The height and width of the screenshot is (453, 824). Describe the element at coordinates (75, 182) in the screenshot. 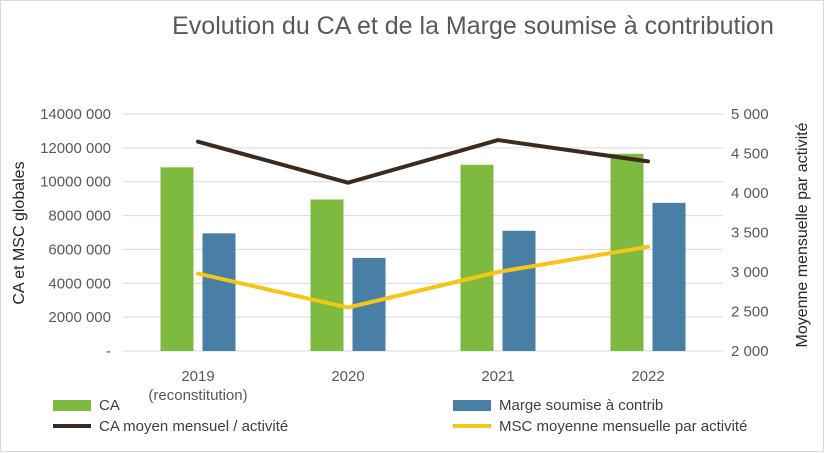

I see `y-tick-label: 10000 000` at that location.